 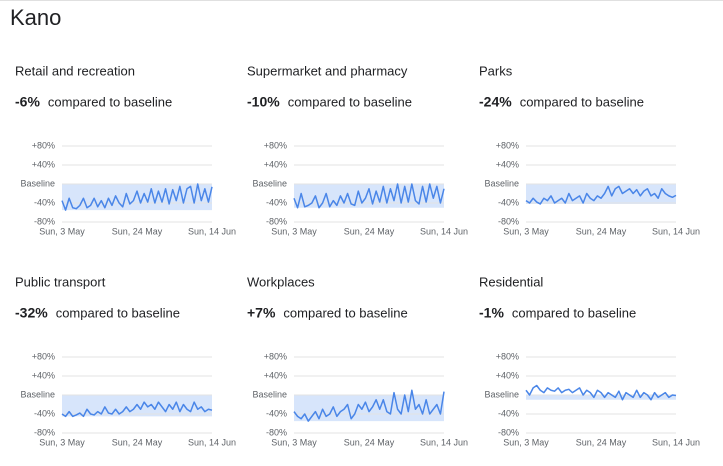 I want to click on chart-title: Workplaces, so click(x=281, y=281).